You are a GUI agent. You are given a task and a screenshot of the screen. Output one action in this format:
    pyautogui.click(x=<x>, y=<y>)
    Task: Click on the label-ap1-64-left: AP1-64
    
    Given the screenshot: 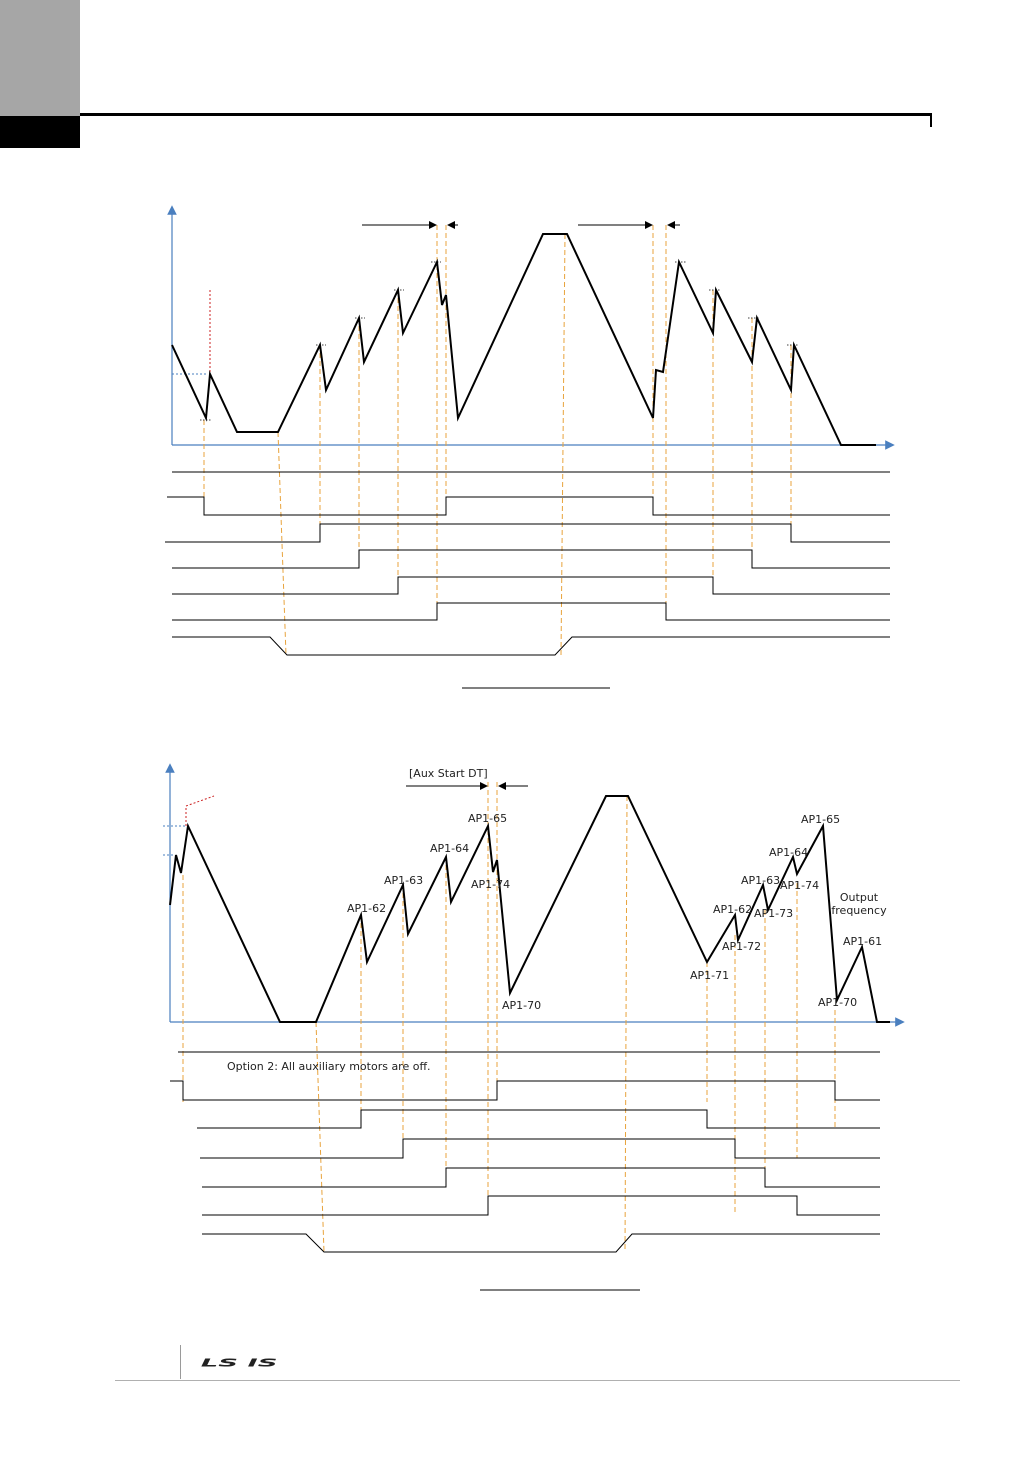 What is the action you would take?
    pyautogui.click(x=449, y=848)
    